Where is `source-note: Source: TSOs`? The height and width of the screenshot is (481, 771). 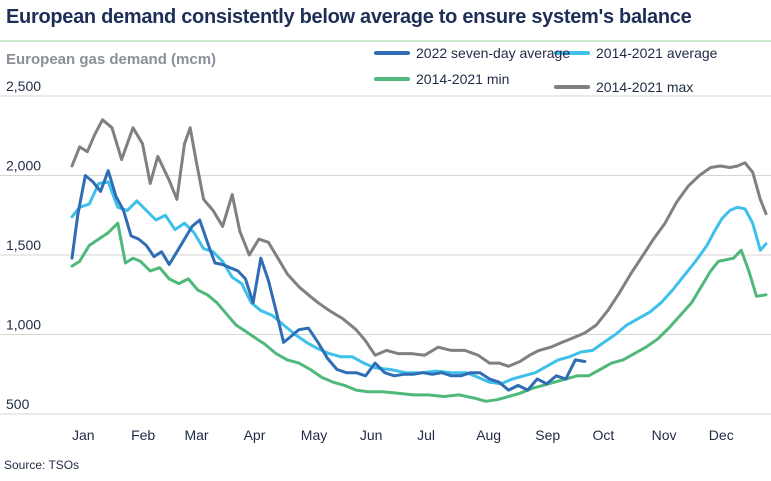
source-note: Source: TSOs is located at coordinates (42, 465).